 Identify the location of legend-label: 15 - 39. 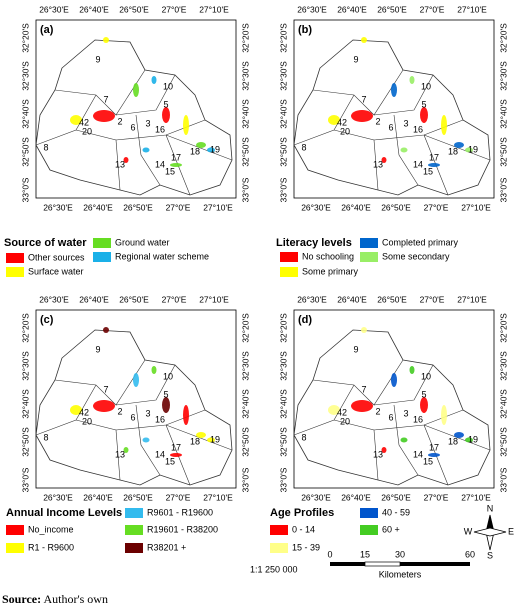
(306, 547).